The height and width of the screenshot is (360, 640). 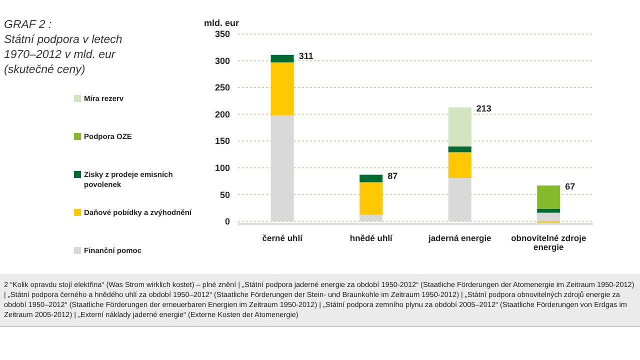 What do you see at coordinates (222, 168) in the screenshot?
I see `y-tick-label: 100` at bounding box center [222, 168].